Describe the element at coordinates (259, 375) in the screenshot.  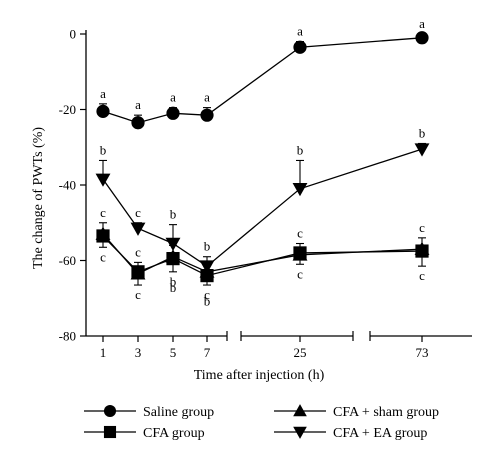
I see `x-axis-title: Time after injection (h)` at that location.